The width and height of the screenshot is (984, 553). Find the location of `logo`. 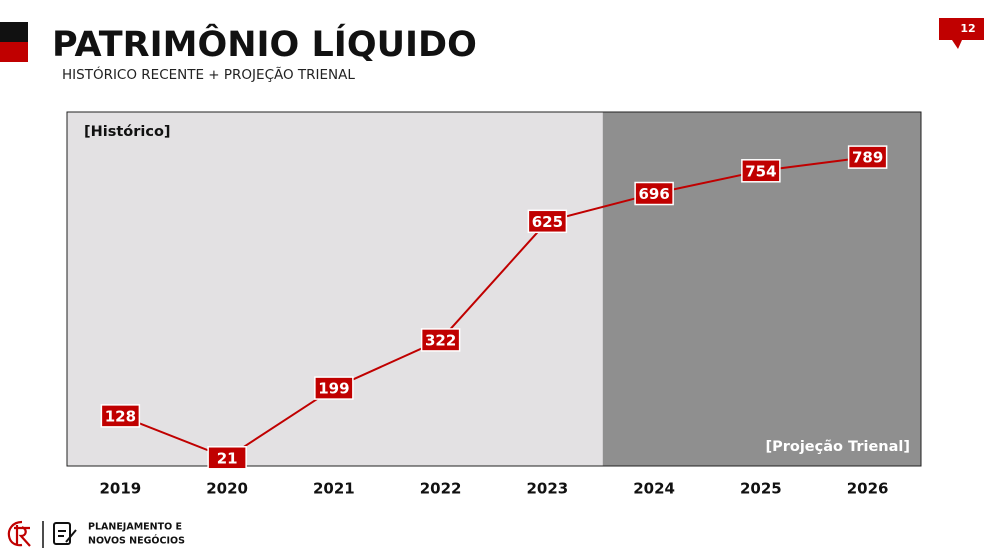

logo is located at coordinates (42, 534).